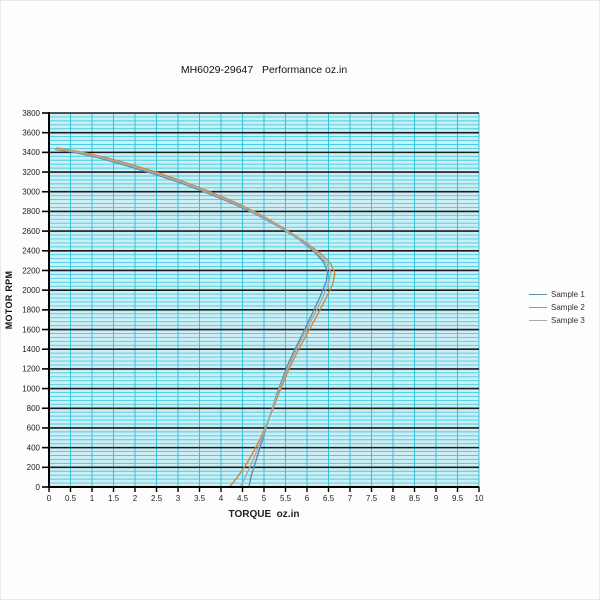 The height and width of the screenshot is (600, 600). Describe the element at coordinates (415, 498) in the screenshot. I see `x-tick-label: 8.5` at that location.